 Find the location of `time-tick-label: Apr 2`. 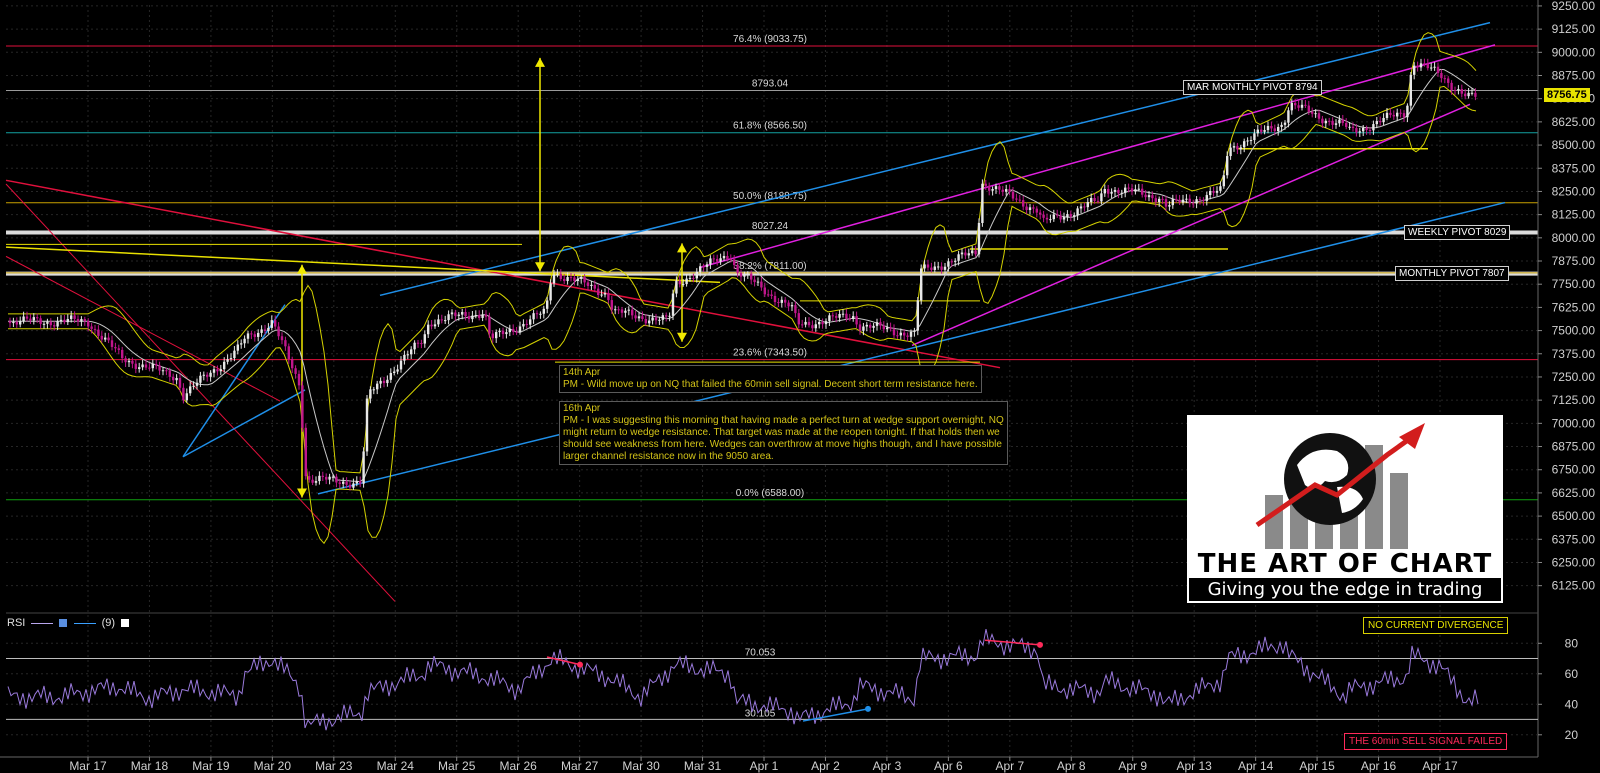

time-tick-label: Apr 2 is located at coordinates (825, 766).